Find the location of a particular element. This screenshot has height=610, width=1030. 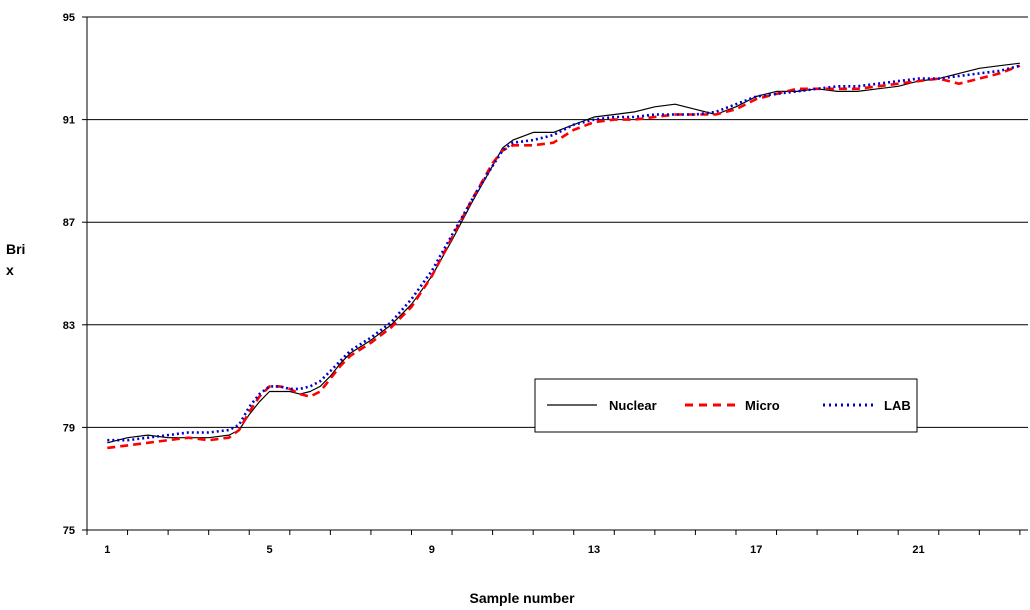

y-tick-label-95: 95 is located at coordinates (69, 18).